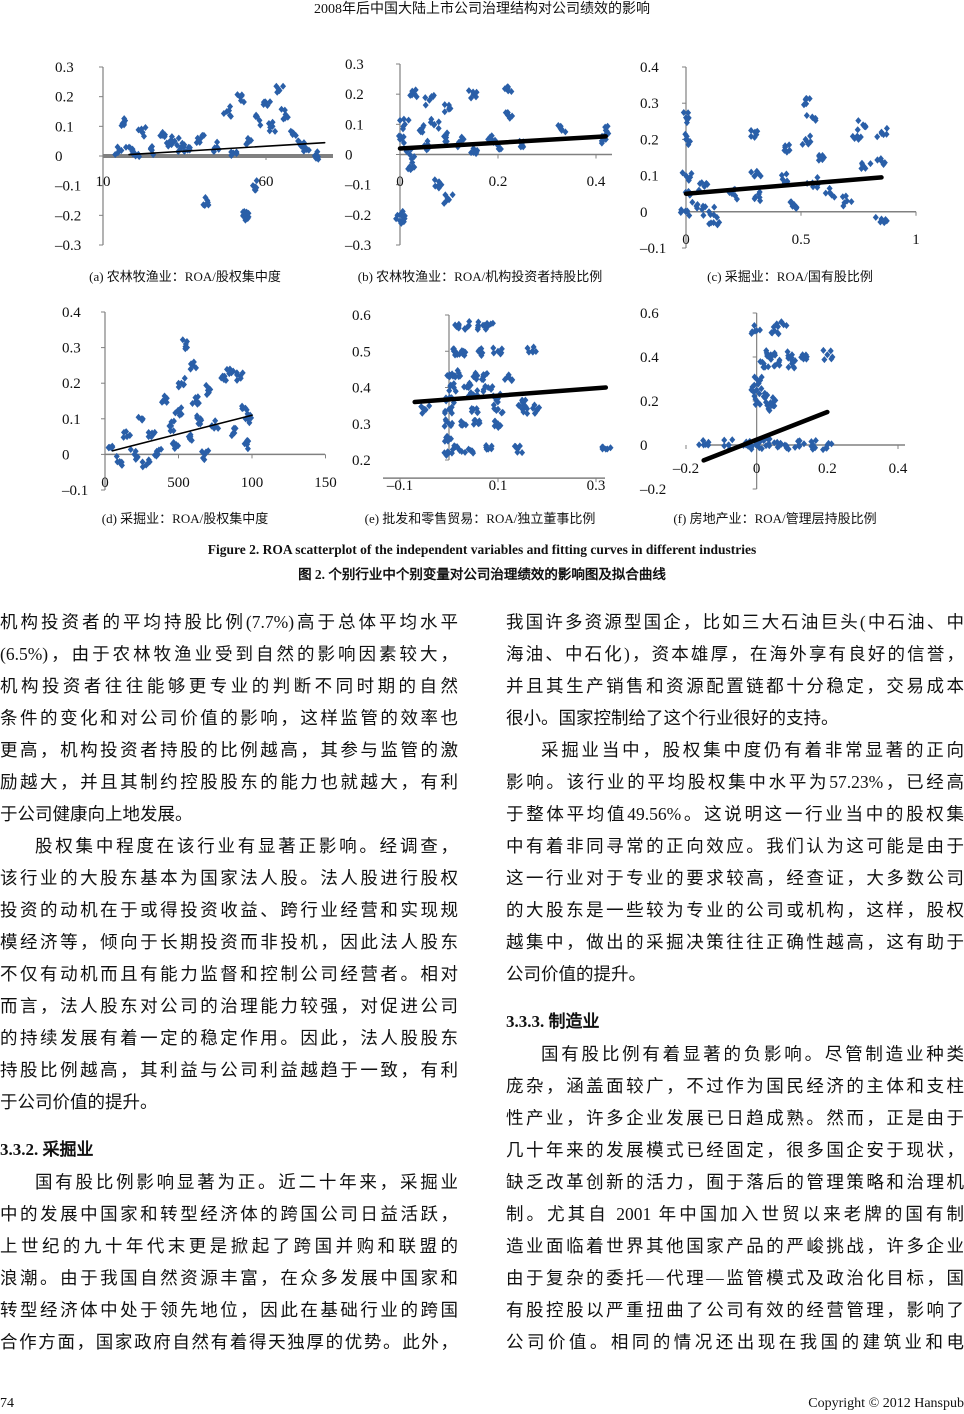  What do you see at coordinates (775, 518) in the screenshot?
I see `caption-f: (f) 房地产业：ROA/管理层持股比例` at bounding box center [775, 518].